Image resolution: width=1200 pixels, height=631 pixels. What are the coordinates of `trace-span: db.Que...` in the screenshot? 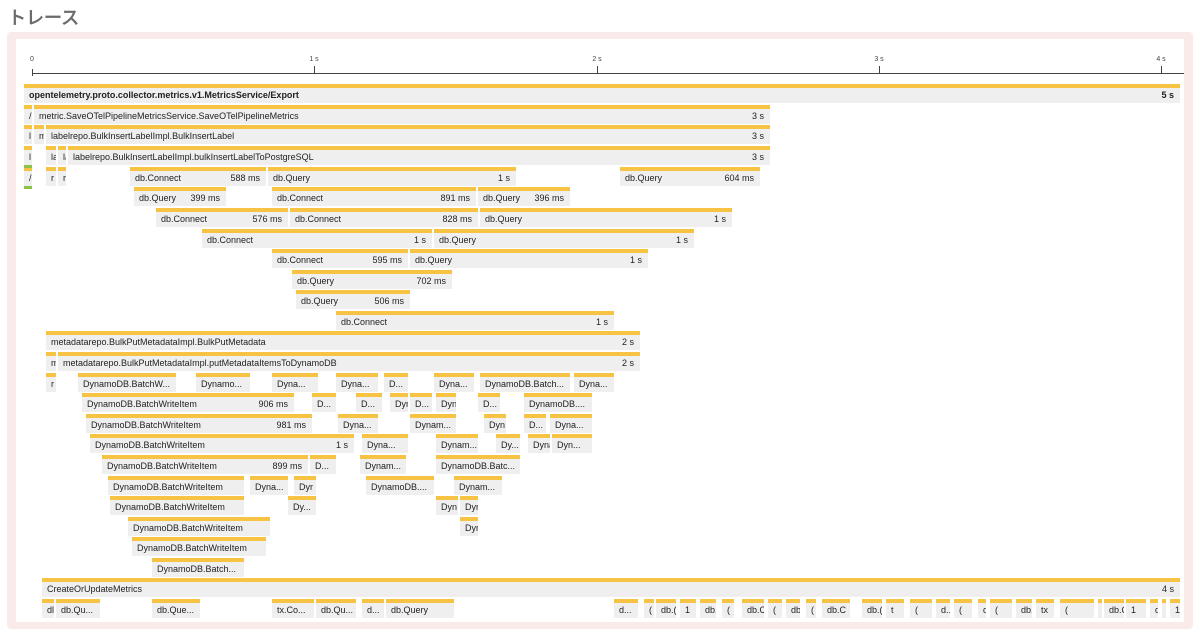 It's located at (176, 608).